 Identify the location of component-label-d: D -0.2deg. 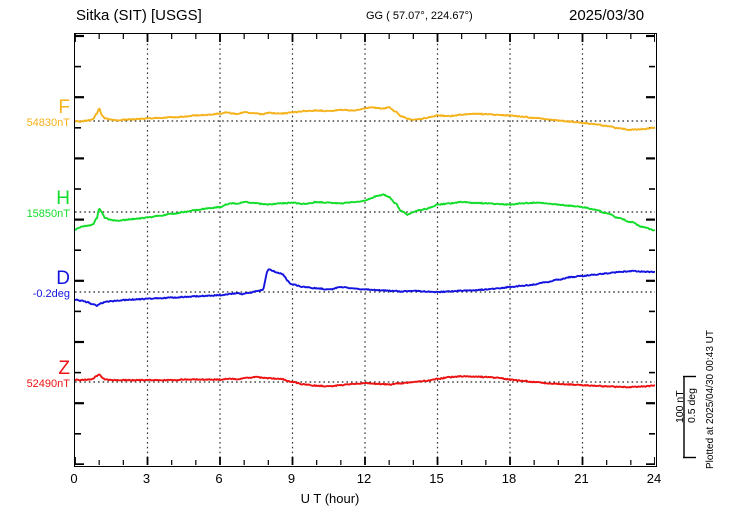
(35, 284).